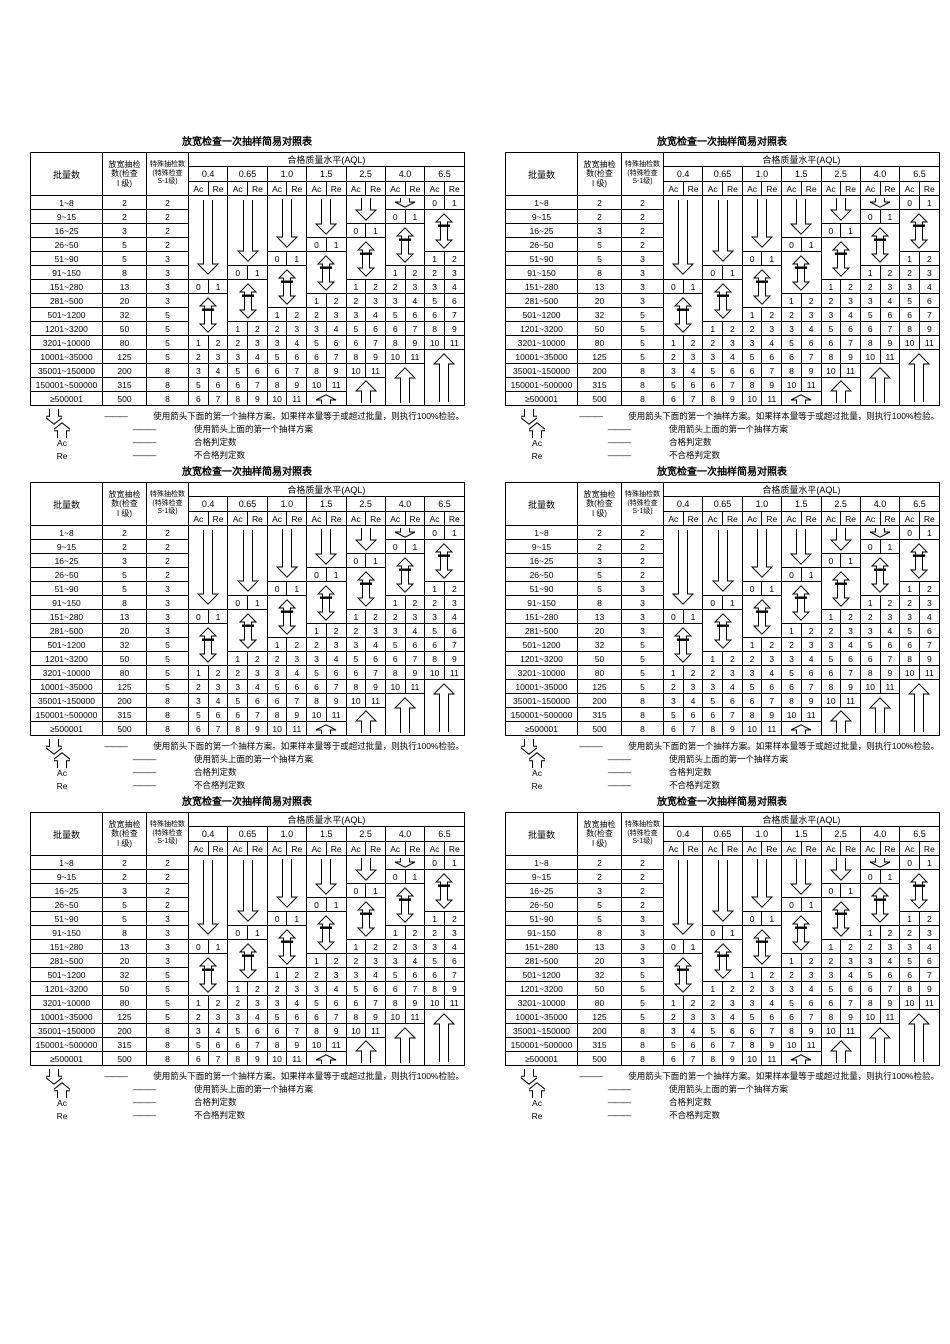  I want to click on lot-cell: 501~1200, so click(66, 644).